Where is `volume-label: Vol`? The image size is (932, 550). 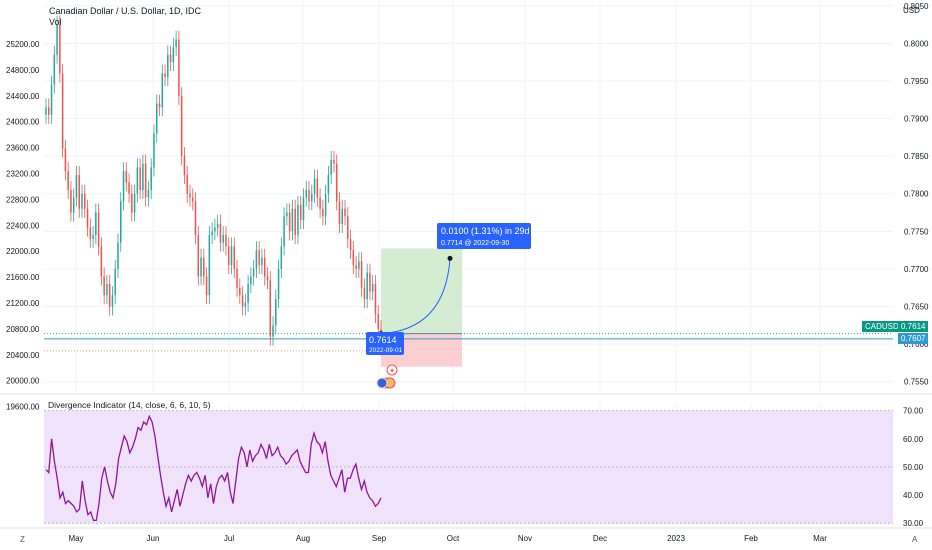
volume-label: Vol is located at coordinates (55, 22).